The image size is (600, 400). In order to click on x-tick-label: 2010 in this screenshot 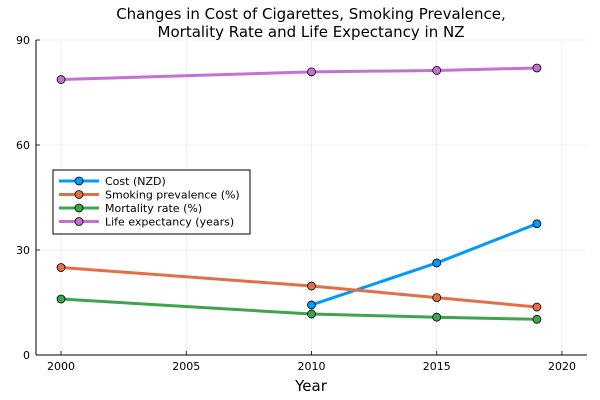, I will do `click(312, 366)`.